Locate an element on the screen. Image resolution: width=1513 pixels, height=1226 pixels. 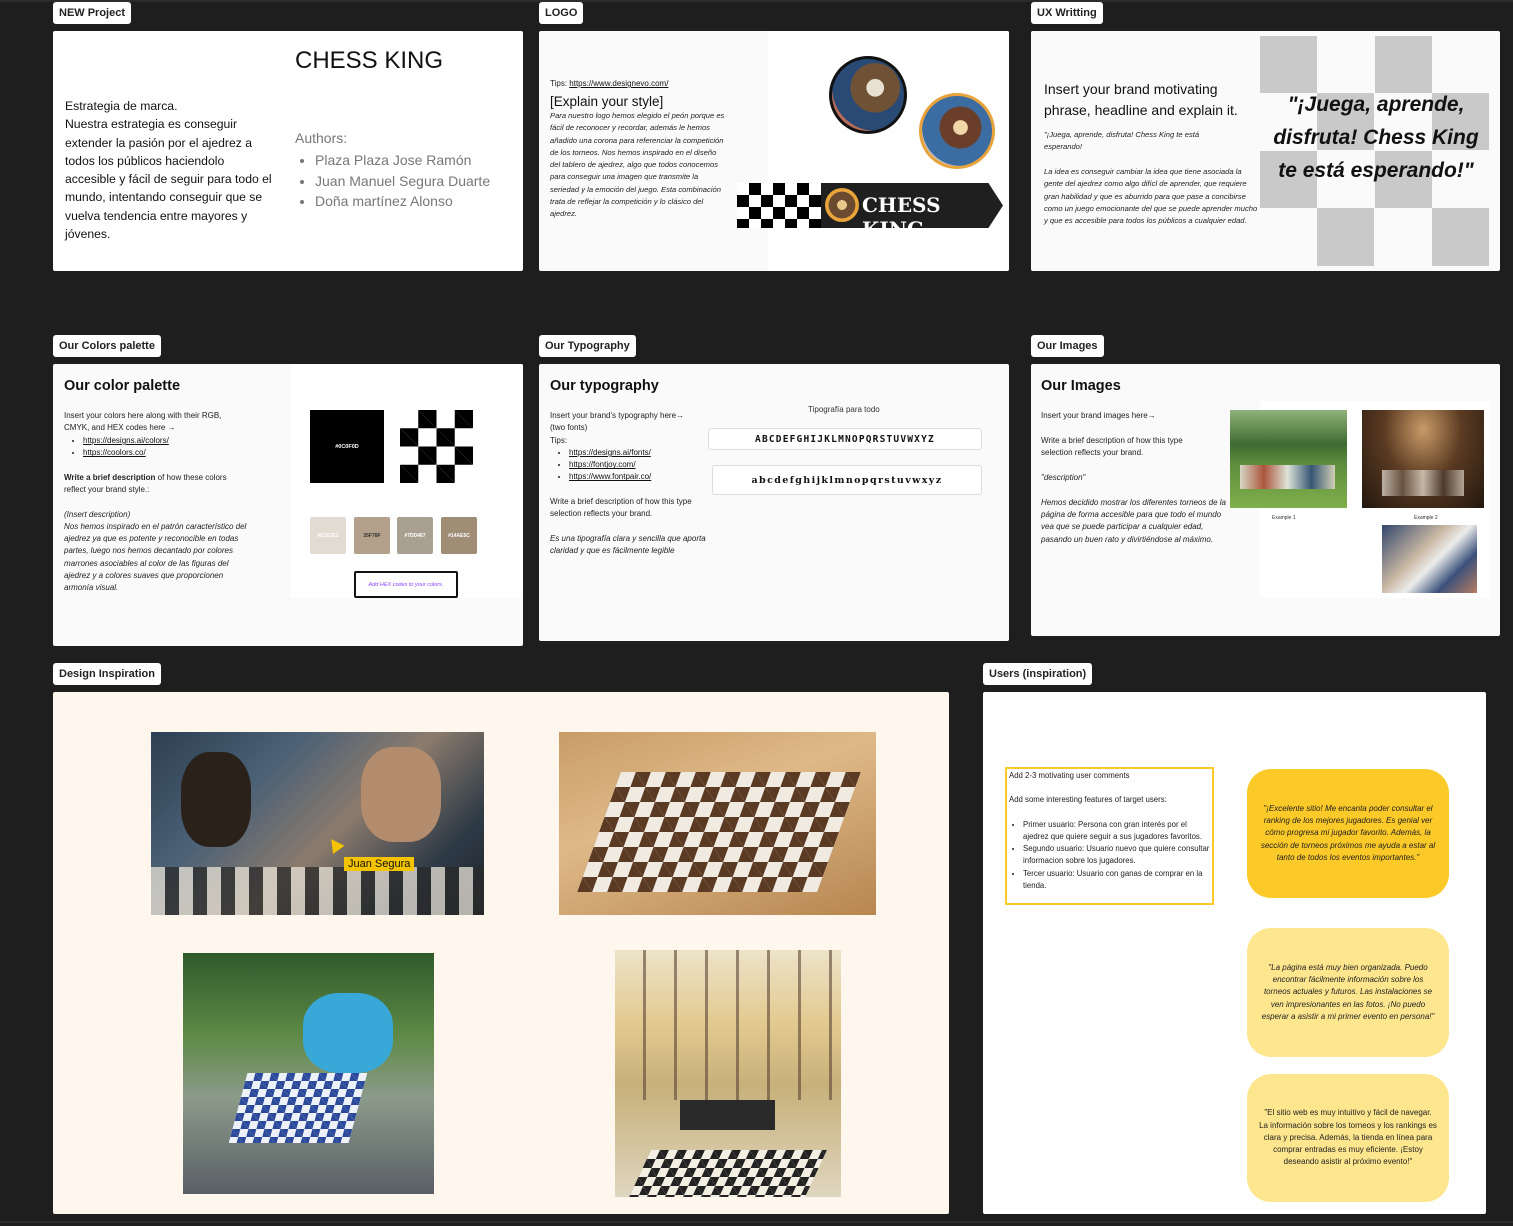
frame-label-images: Our Images is located at coordinates (1067, 346).